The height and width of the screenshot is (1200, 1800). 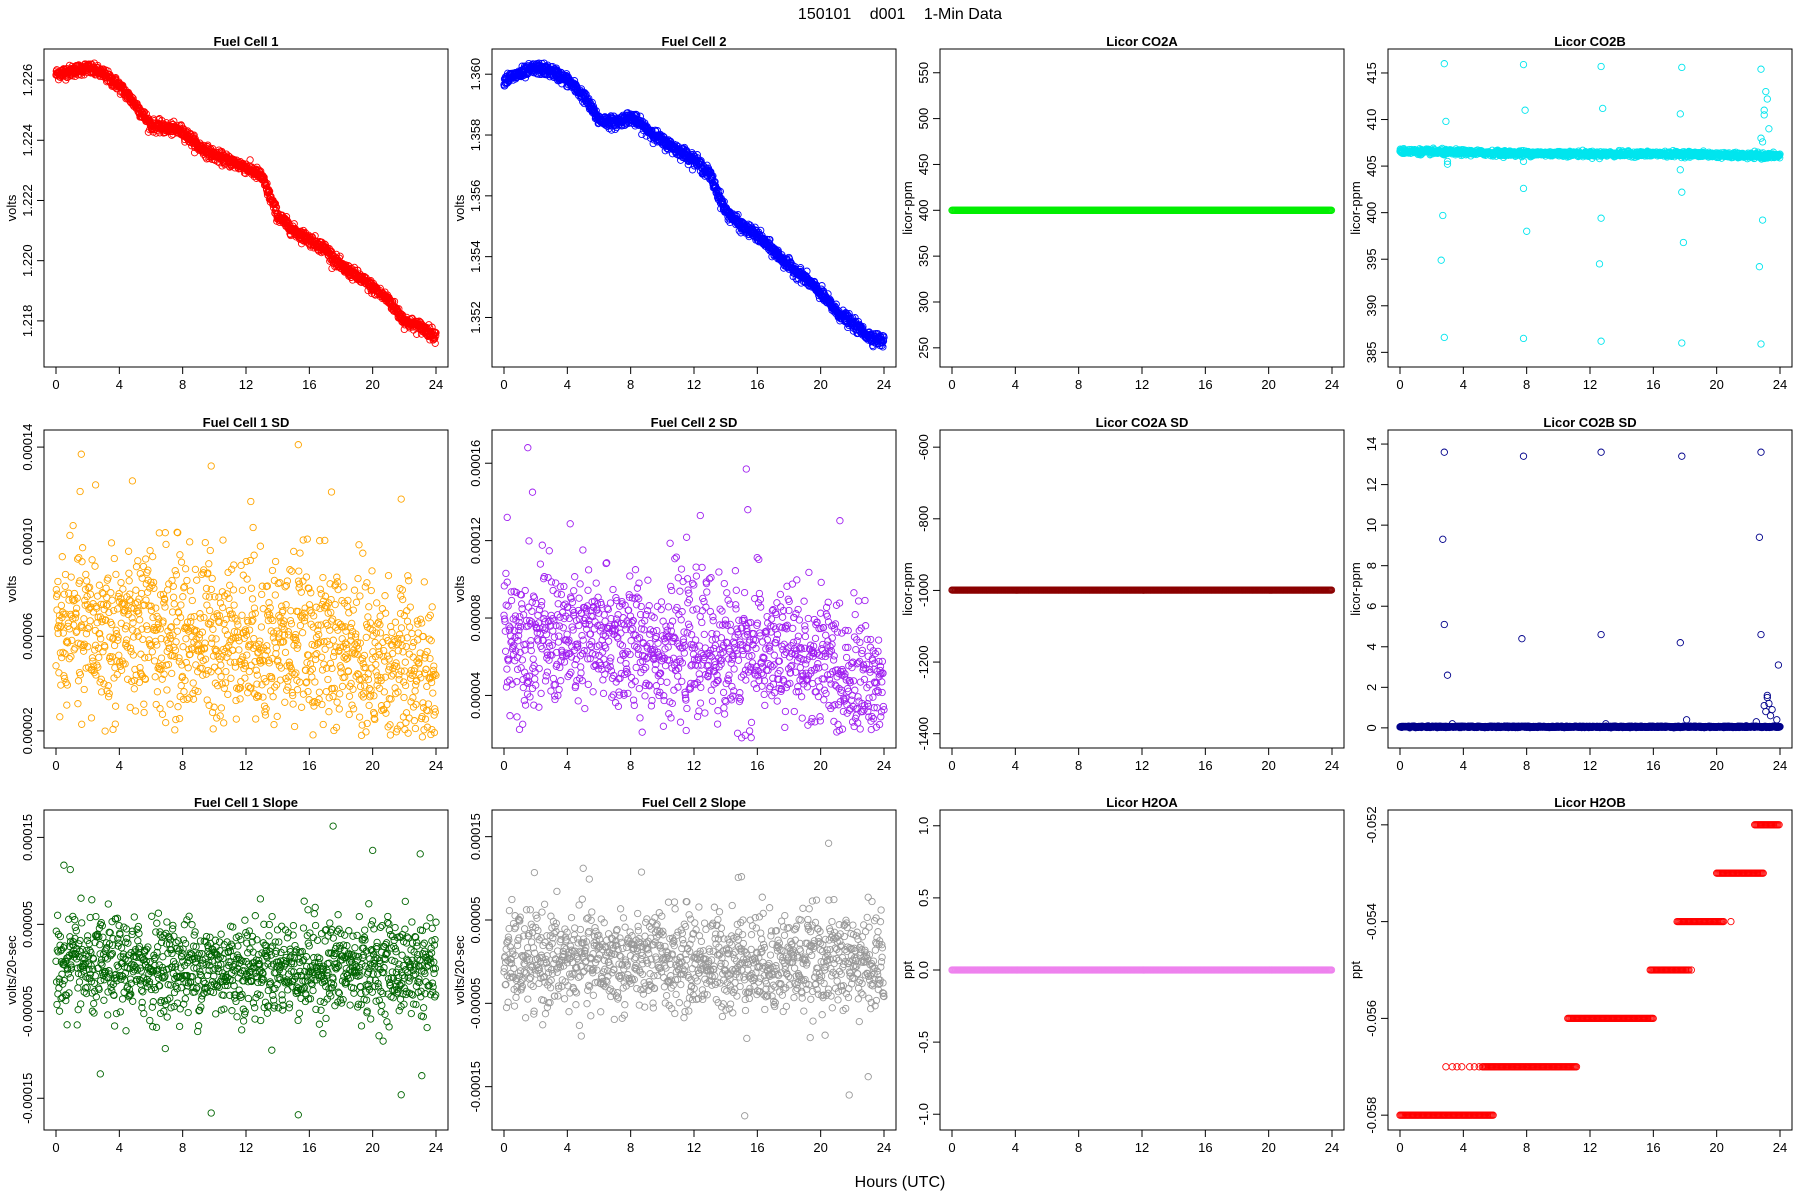 What do you see at coordinates (693, 41) in the screenshot?
I see `panel-title: Fuel Cell 2` at bounding box center [693, 41].